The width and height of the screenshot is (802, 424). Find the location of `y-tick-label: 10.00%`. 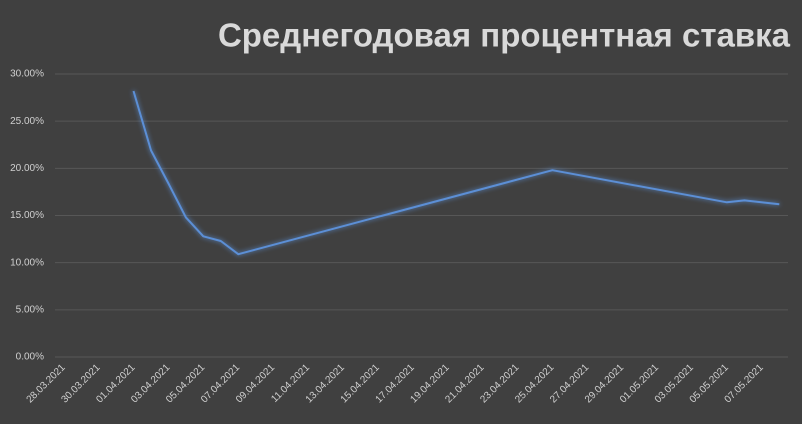

y-tick-label: 10.00% is located at coordinates (27, 262).